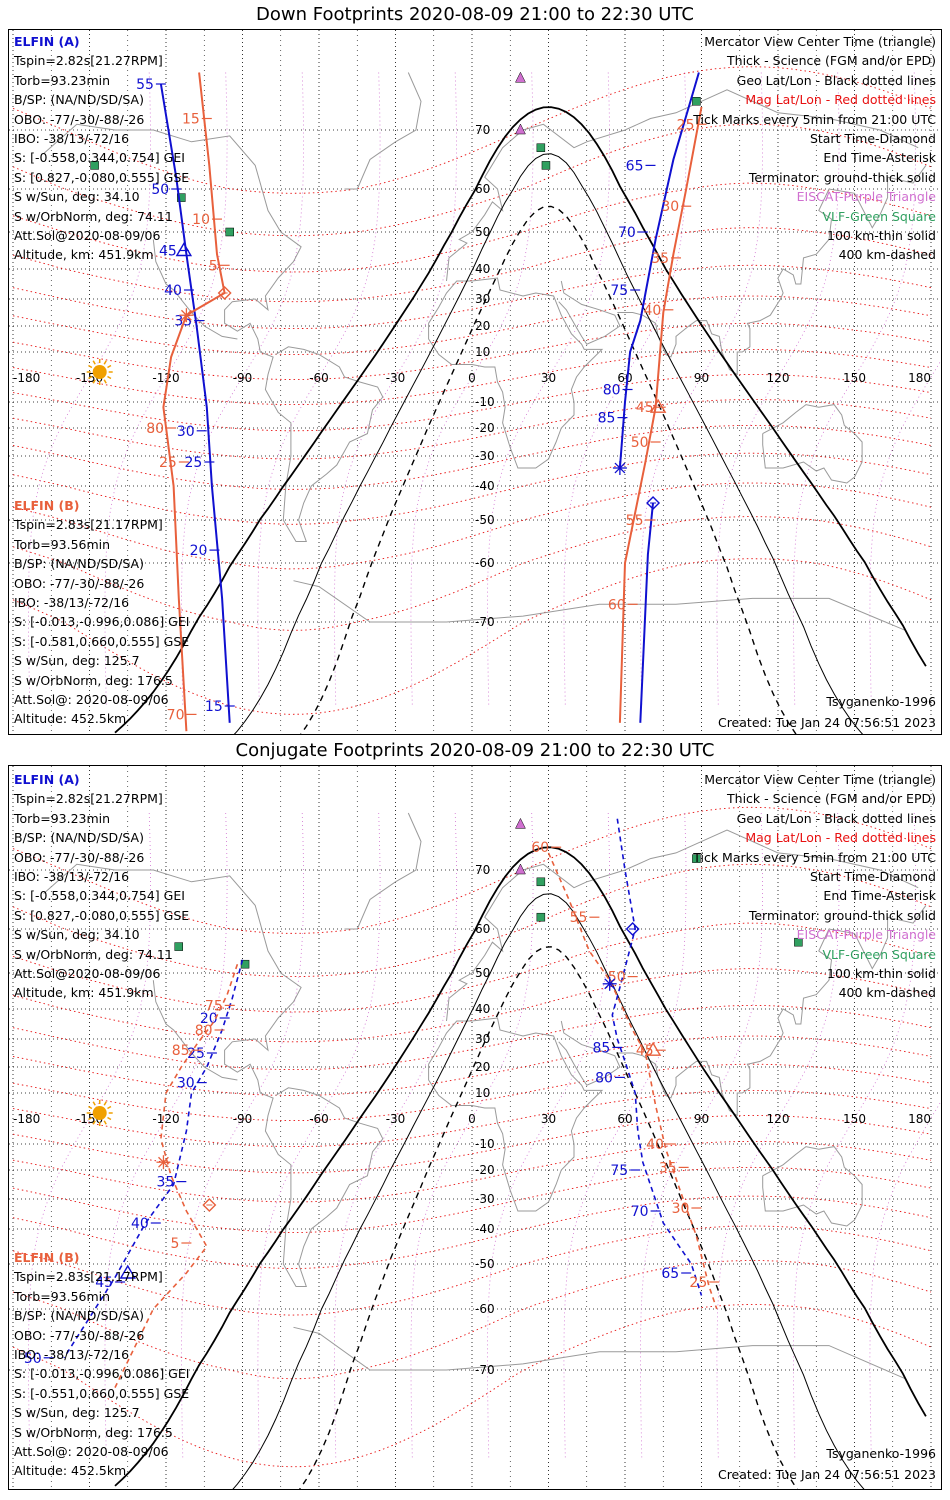 This screenshot has width=950, height=1500. What do you see at coordinates (653, 503) in the screenshot?
I see `start-diamond-icon` at bounding box center [653, 503].